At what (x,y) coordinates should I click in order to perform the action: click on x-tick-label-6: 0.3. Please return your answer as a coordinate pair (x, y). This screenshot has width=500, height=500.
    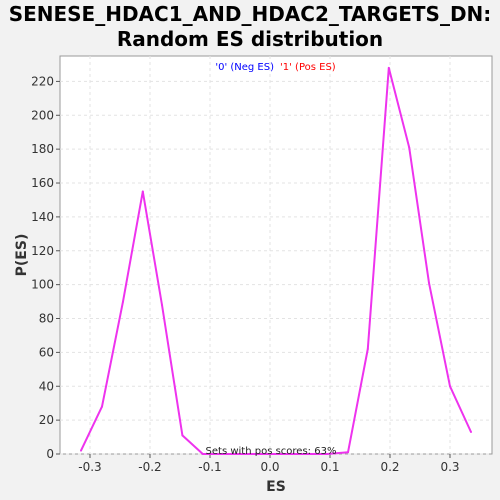
    Looking at the image, I should click on (449, 467).